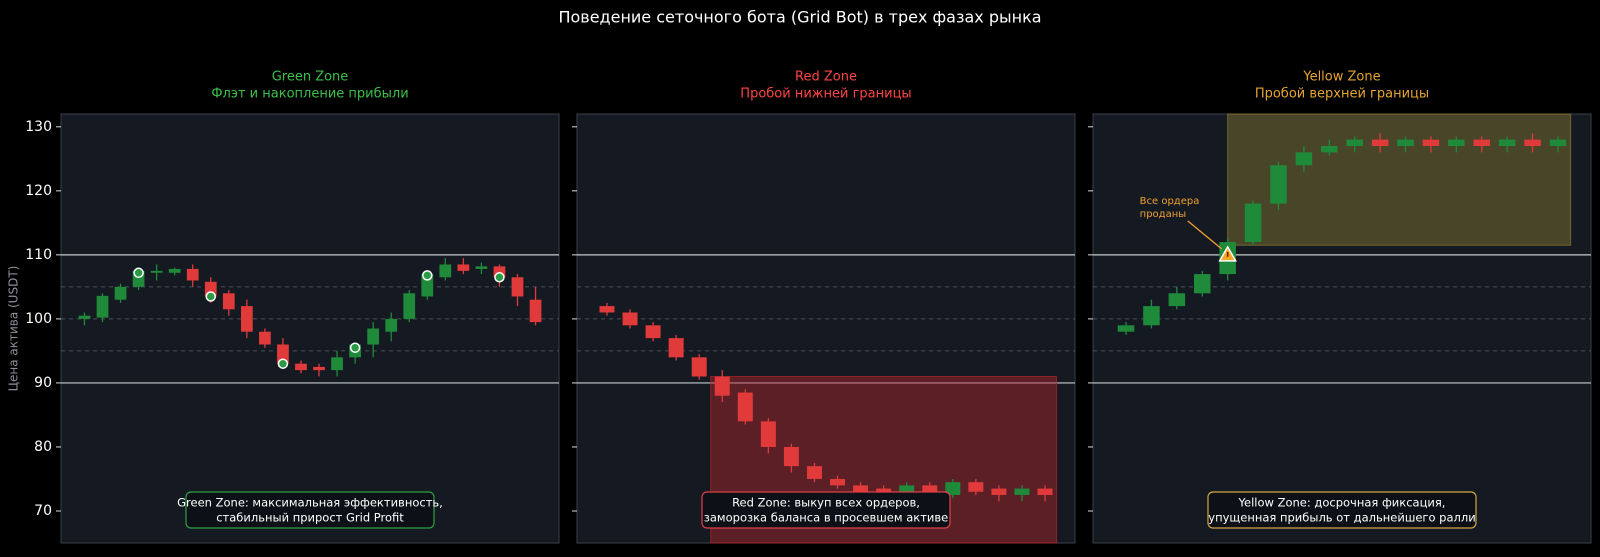  Describe the element at coordinates (43, 383) in the screenshot. I see `y-tick-label: 90` at that location.